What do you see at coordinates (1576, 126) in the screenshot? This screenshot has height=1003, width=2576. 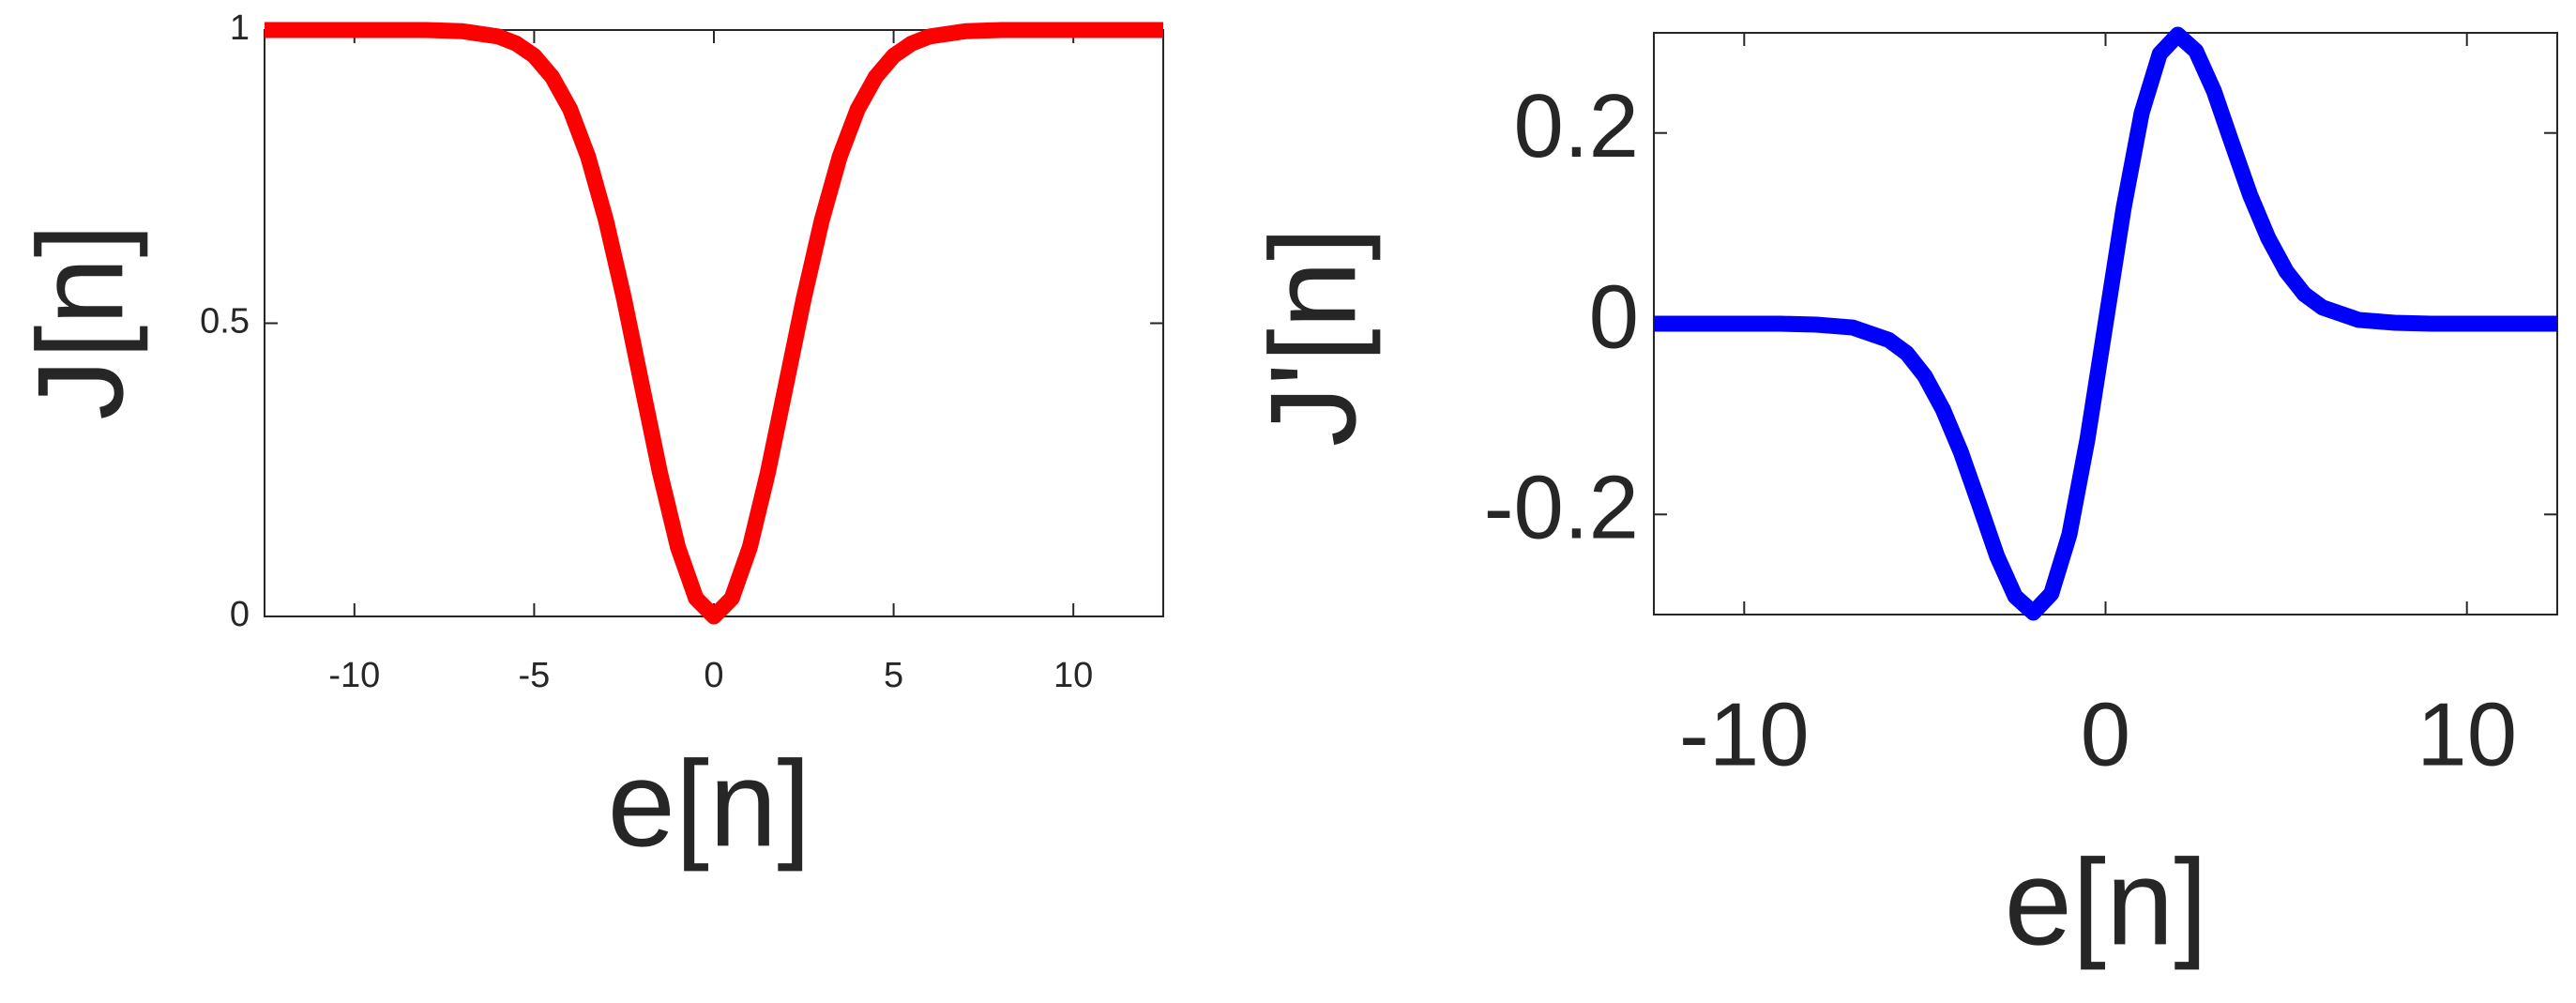 I see `y-tick-label: 0.2` at bounding box center [1576, 126].